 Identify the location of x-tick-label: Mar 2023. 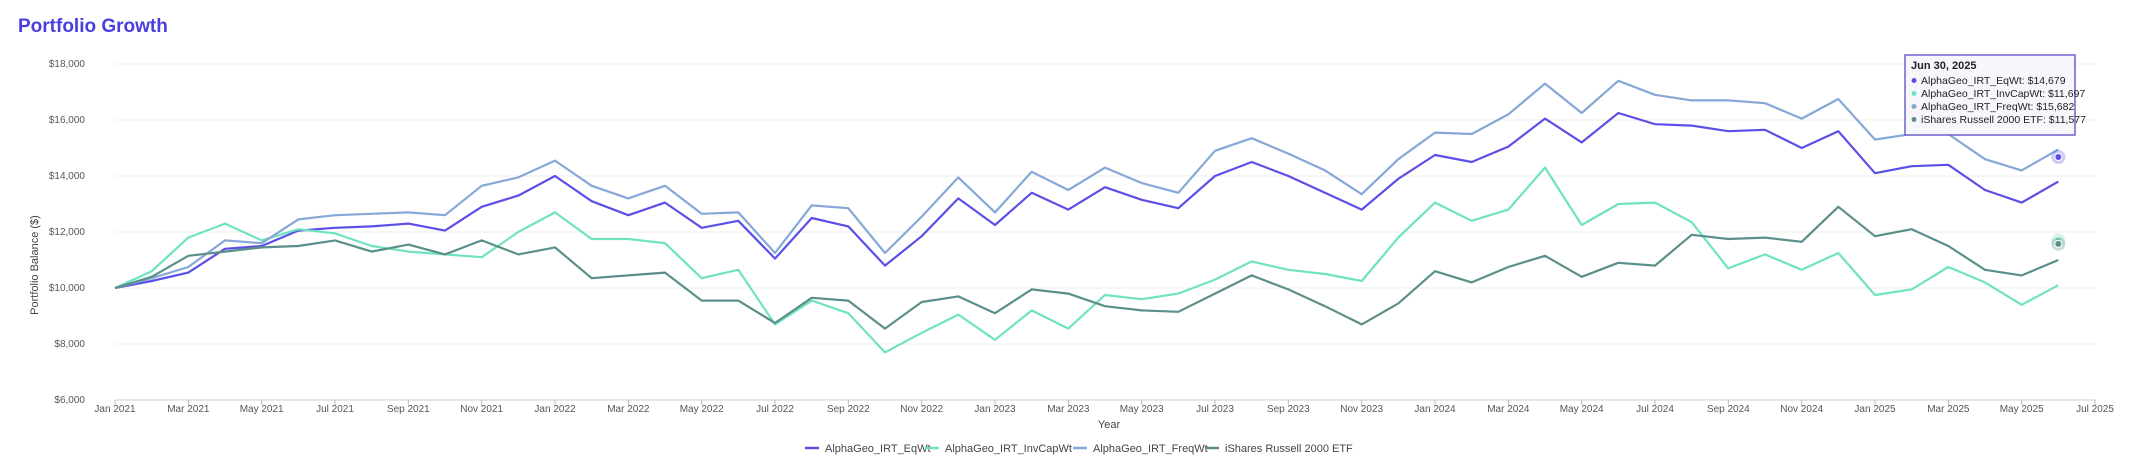
(1068, 409).